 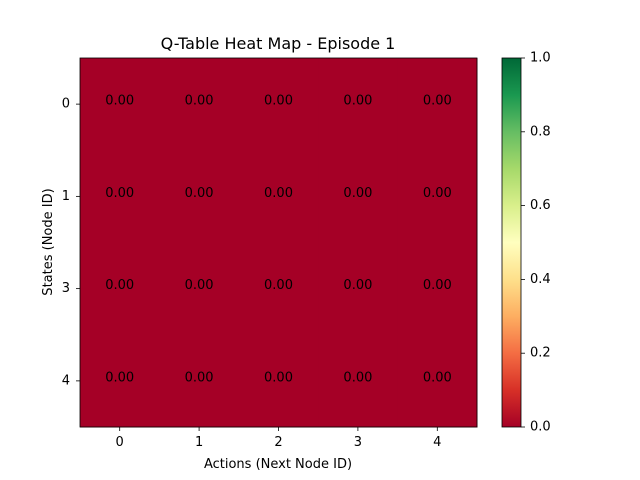 What do you see at coordinates (540, 353) in the screenshot?
I see `colorbar-tick-label: 0.2` at bounding box center [540, 353].